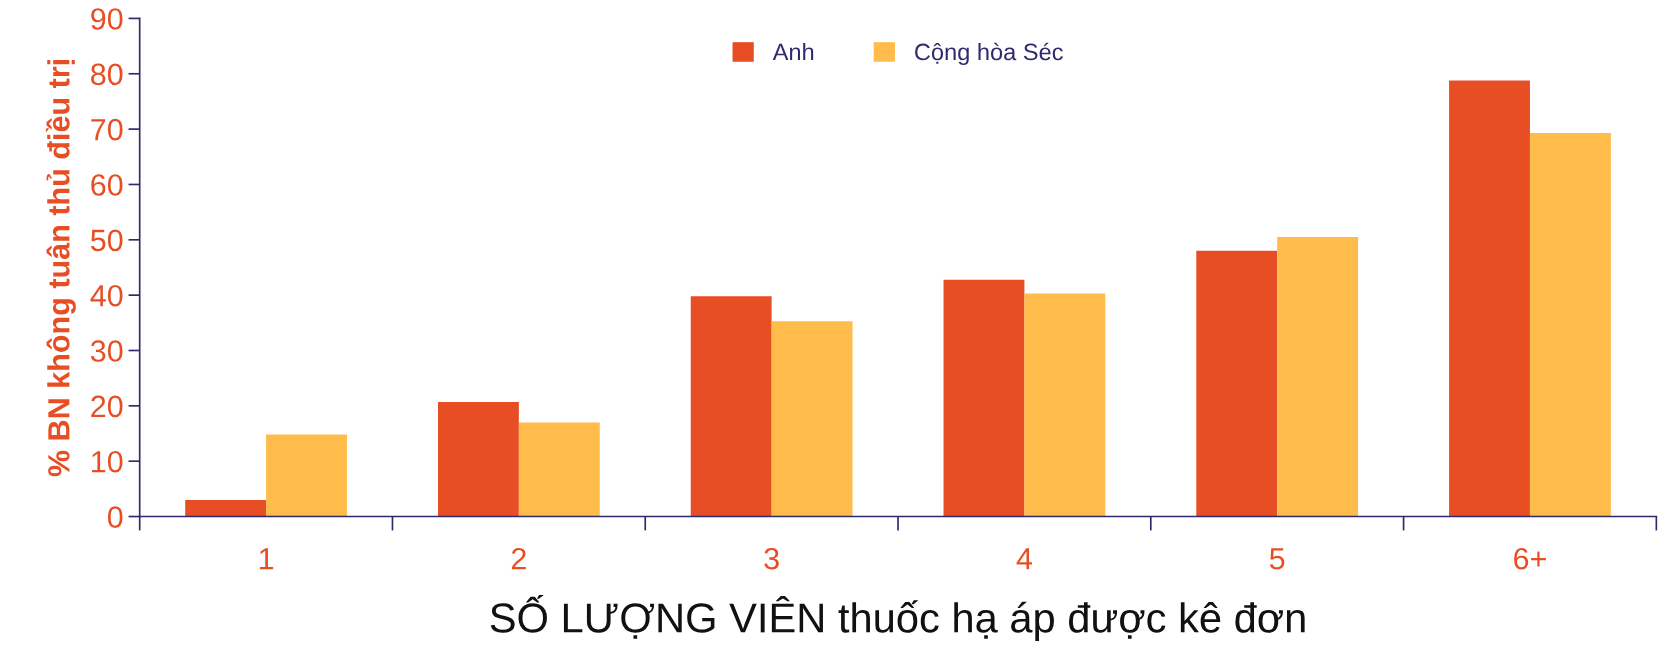 This screenshot has width=1663, height=658. Describe the element at coordinates (107, 185) in the screenshot. I see `y-tick-label: 60` at that location.